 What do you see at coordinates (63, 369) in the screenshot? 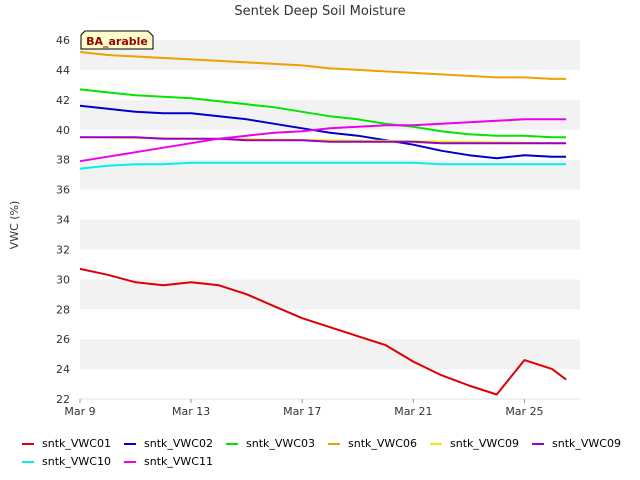
I see `y-tick-label: 24` at bounding box center [63, 369].